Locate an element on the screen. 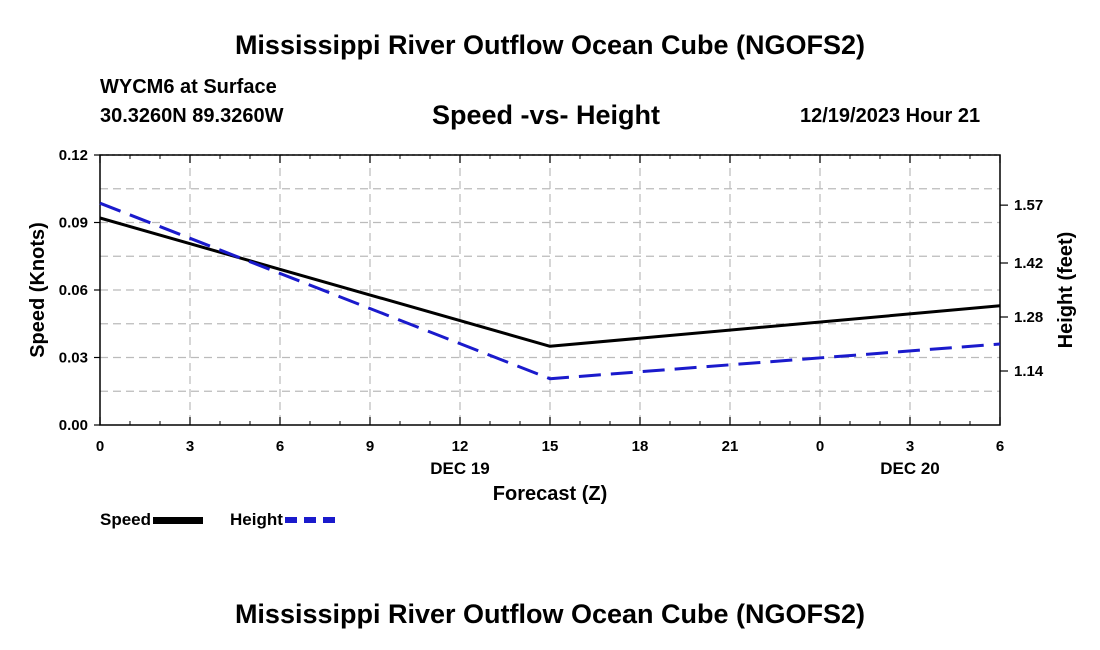  chart-subtitle: Speed -vs- Height is located at coordinates (546, 115).